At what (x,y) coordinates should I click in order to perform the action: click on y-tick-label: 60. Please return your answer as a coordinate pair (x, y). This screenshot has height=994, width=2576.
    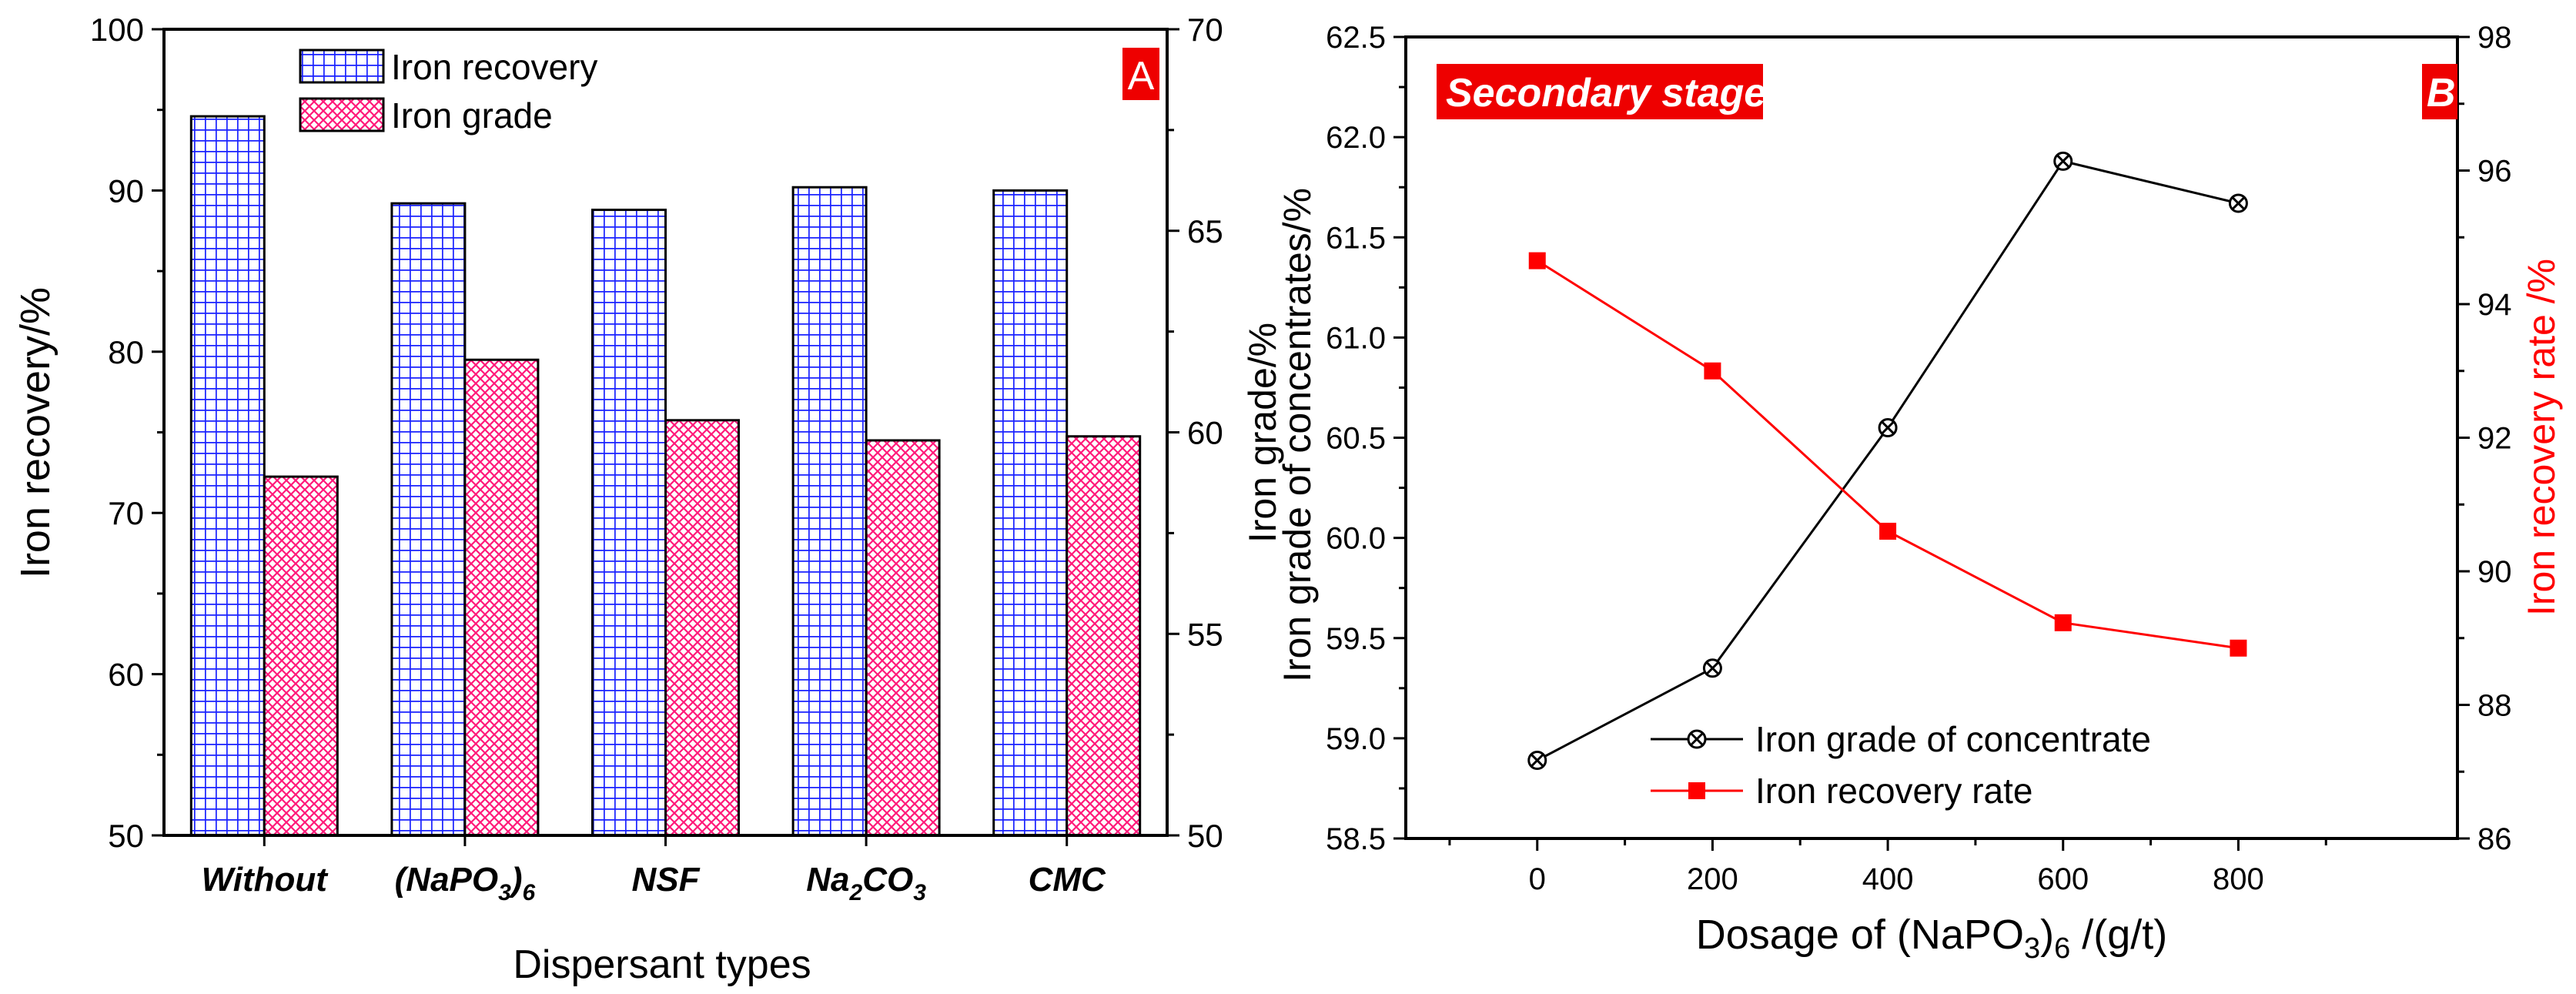
    Looking at the image, I should click on (126, 675).